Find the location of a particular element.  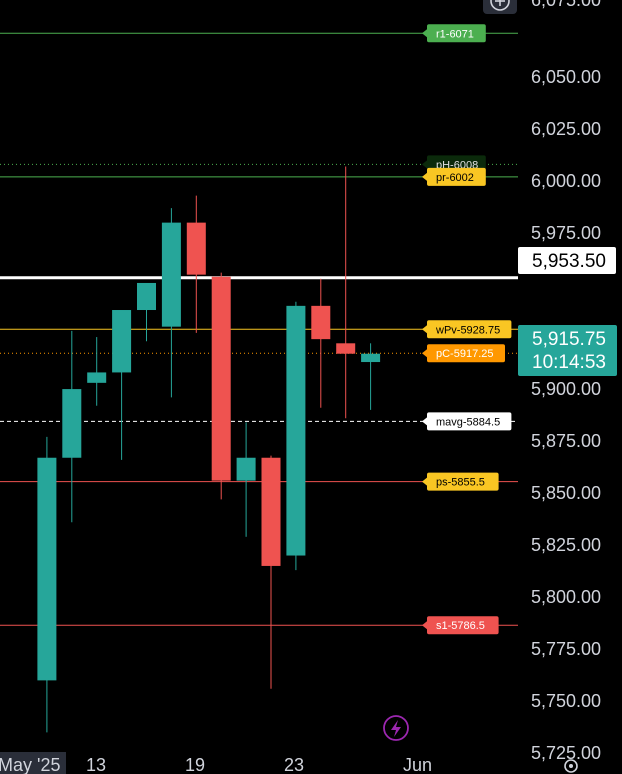

y-tick-label: 5,800.00 is located at coordinates (566, 597).